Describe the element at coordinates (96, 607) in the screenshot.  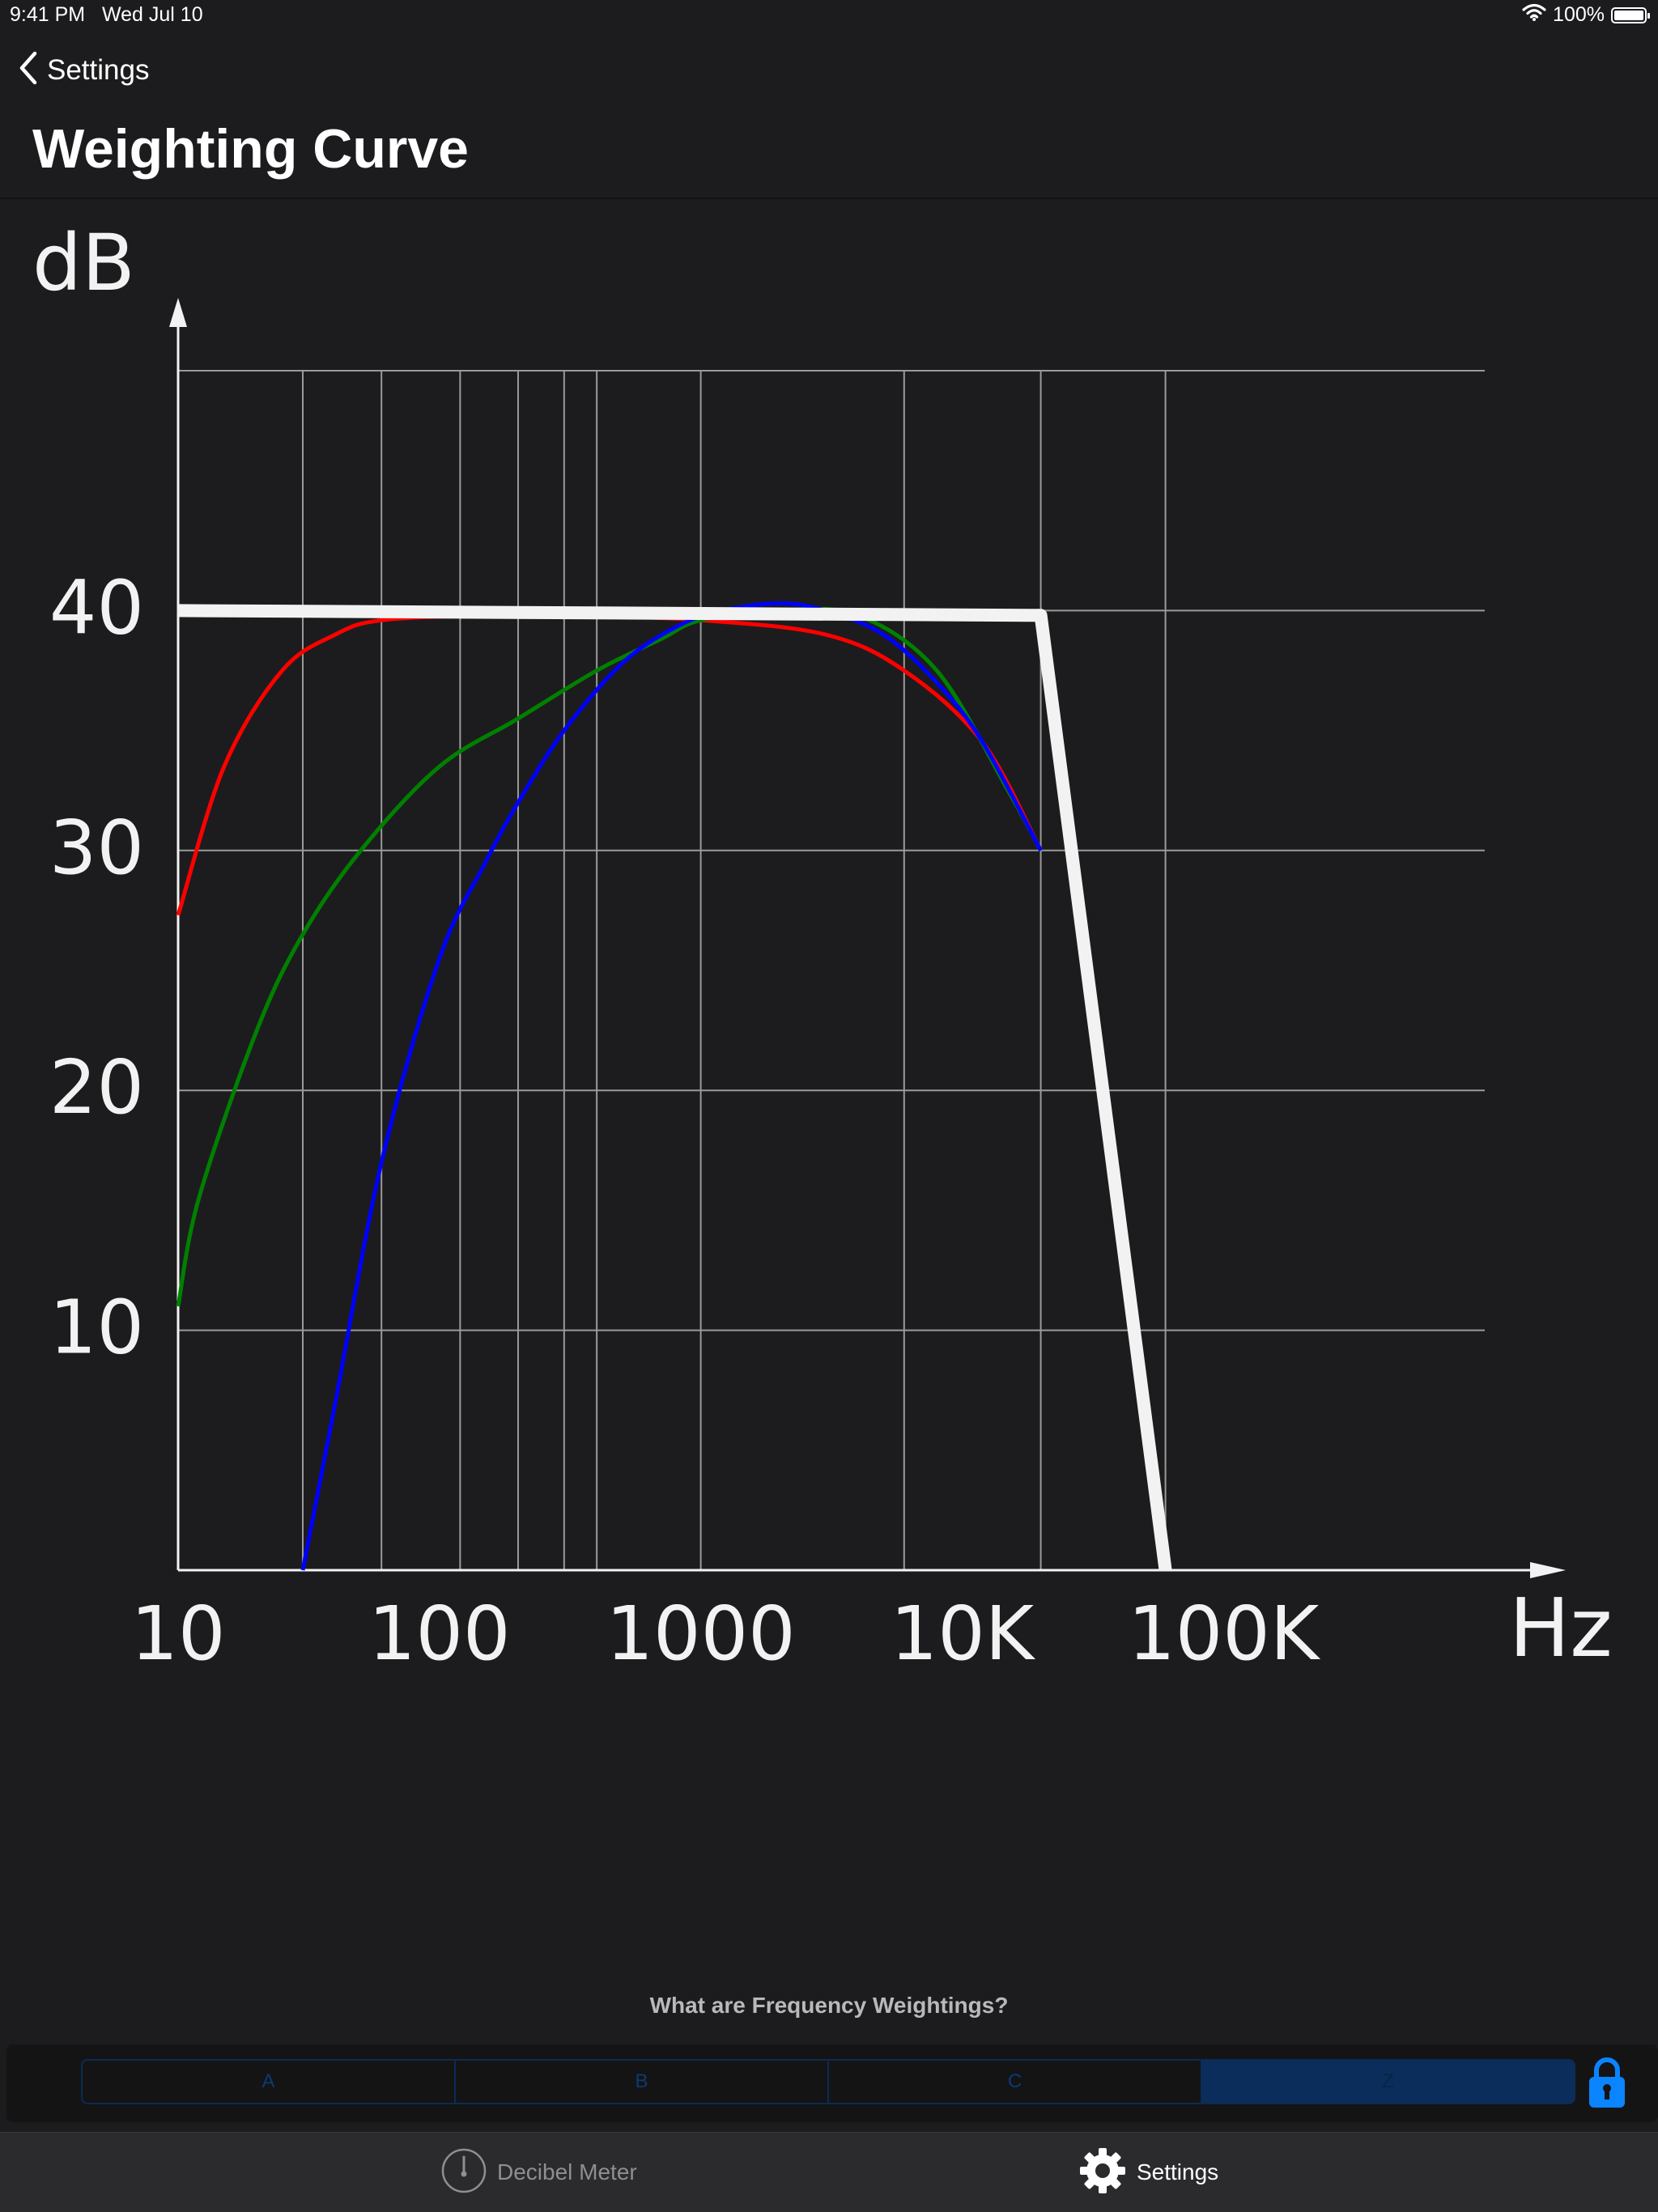
I see `y-tick-label: 40` at that location.